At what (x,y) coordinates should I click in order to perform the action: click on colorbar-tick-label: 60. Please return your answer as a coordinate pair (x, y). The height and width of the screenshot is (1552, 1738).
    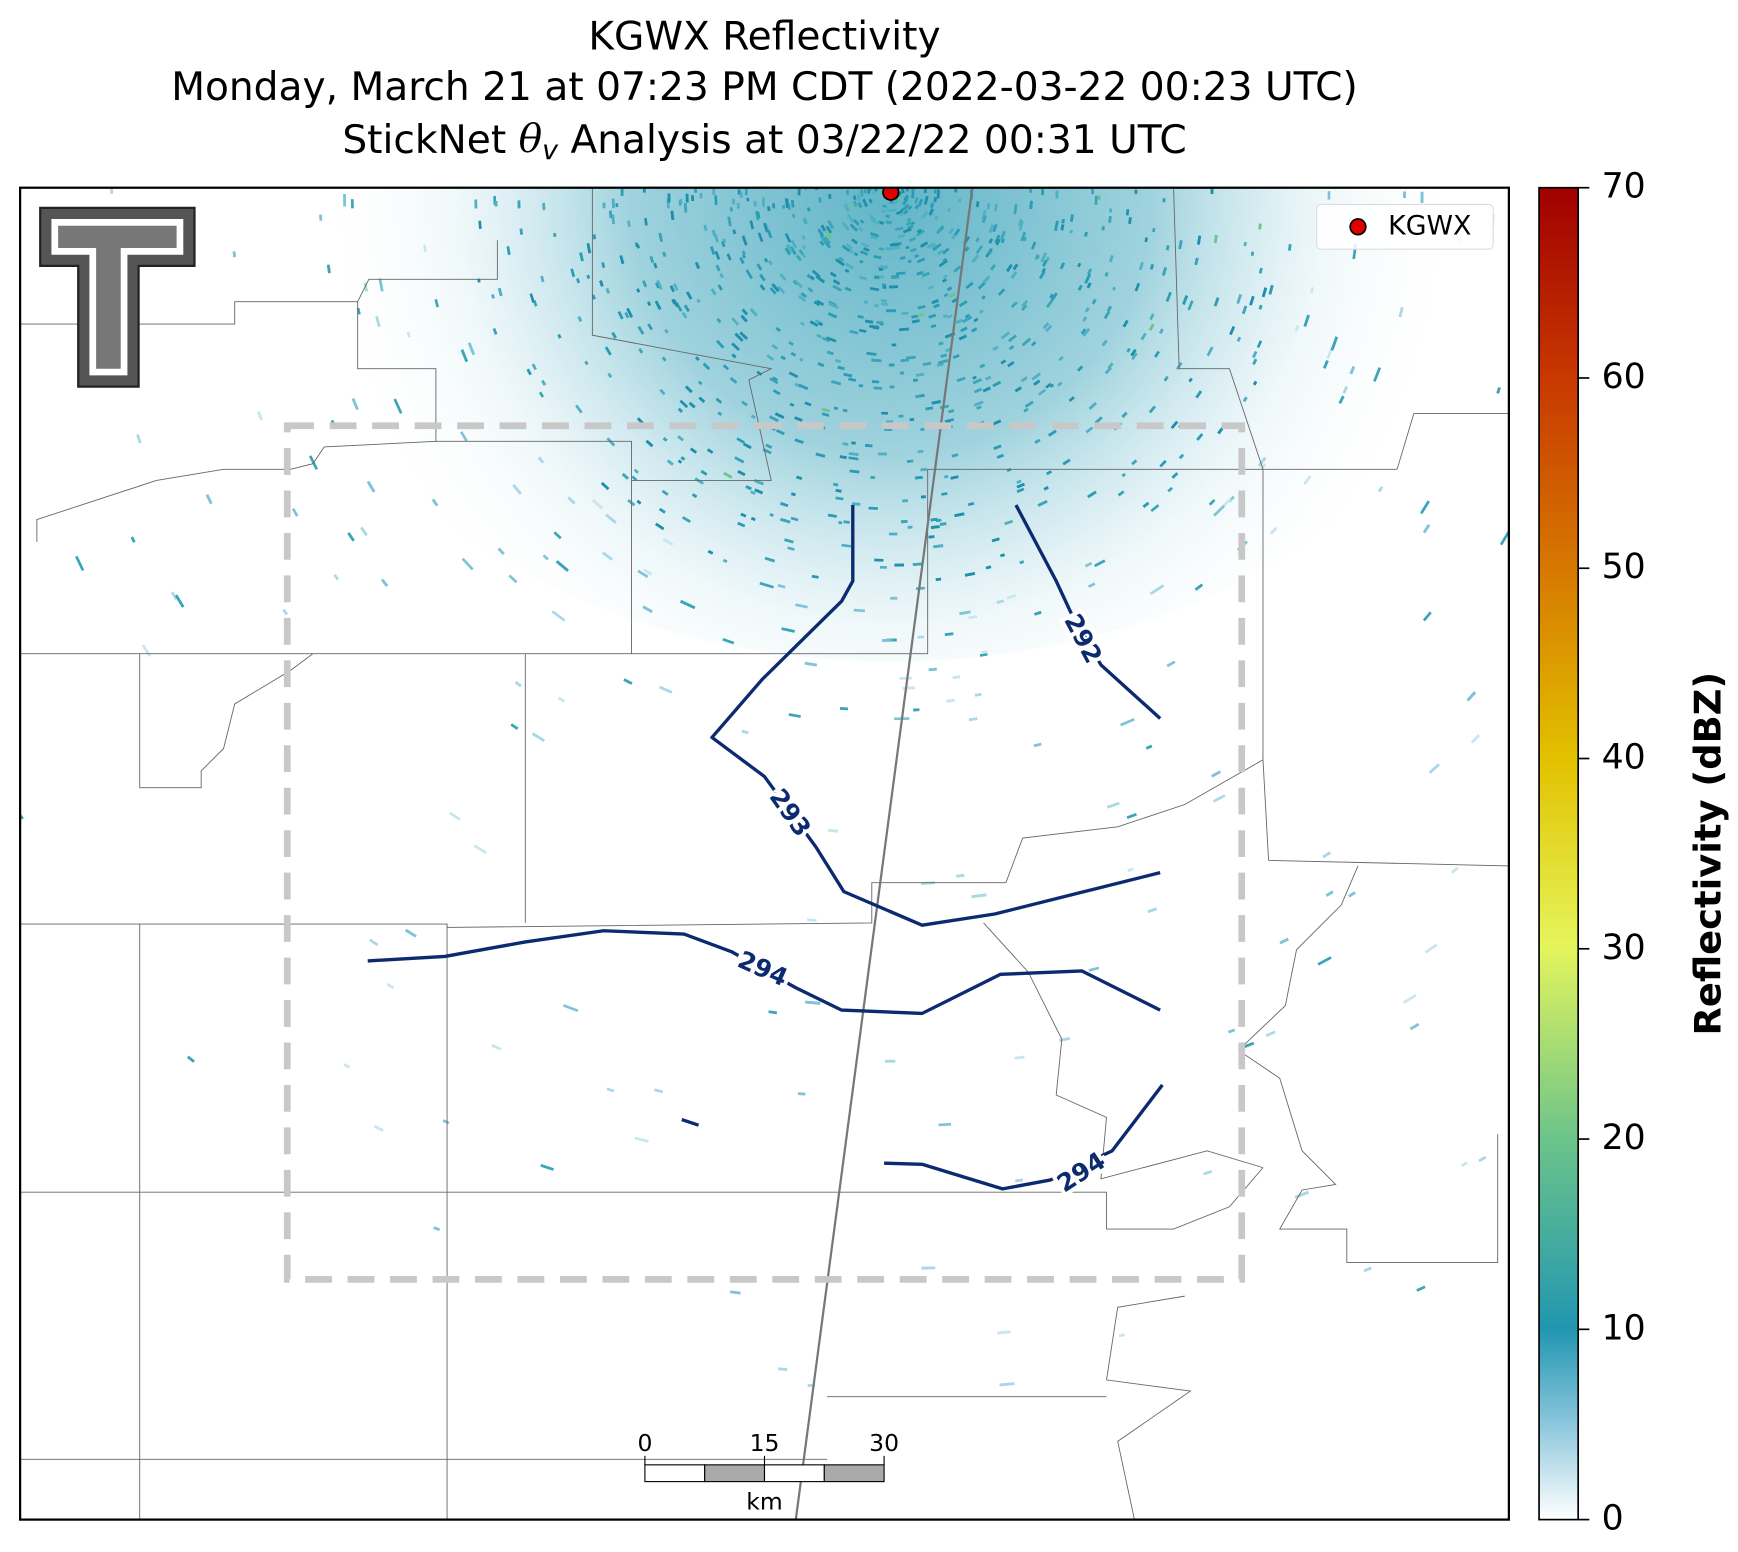
    Looking at the image, I should click on (1624, 377).